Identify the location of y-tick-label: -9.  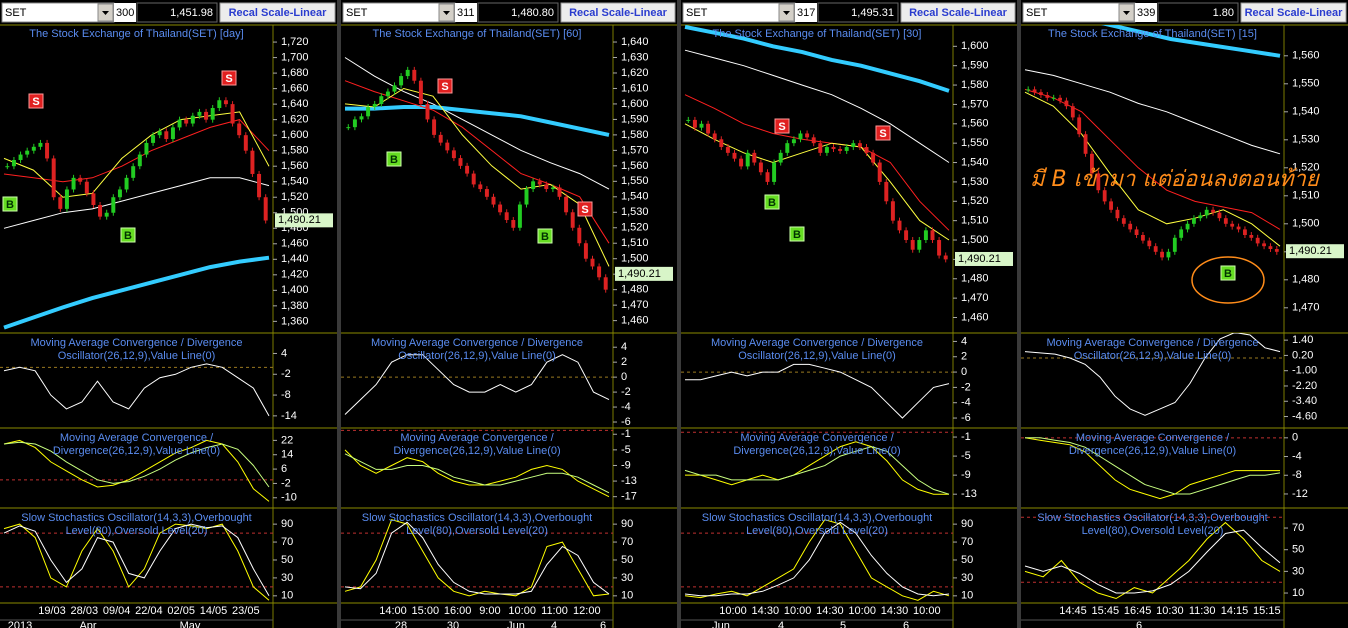
(626, 465).